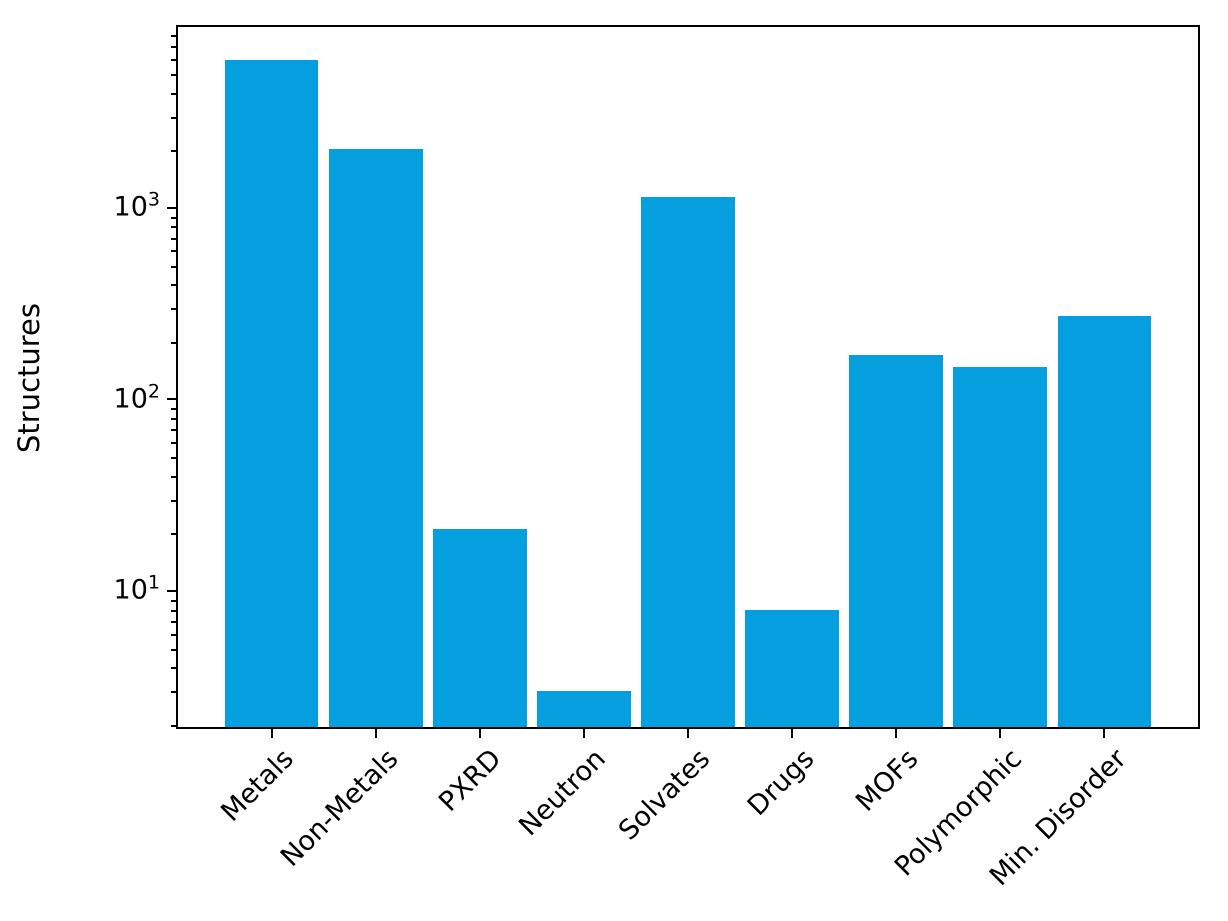 The image size is (1228, 921). I want to click on x-tick-label-pxrd: PXRD, so click(471, 780).